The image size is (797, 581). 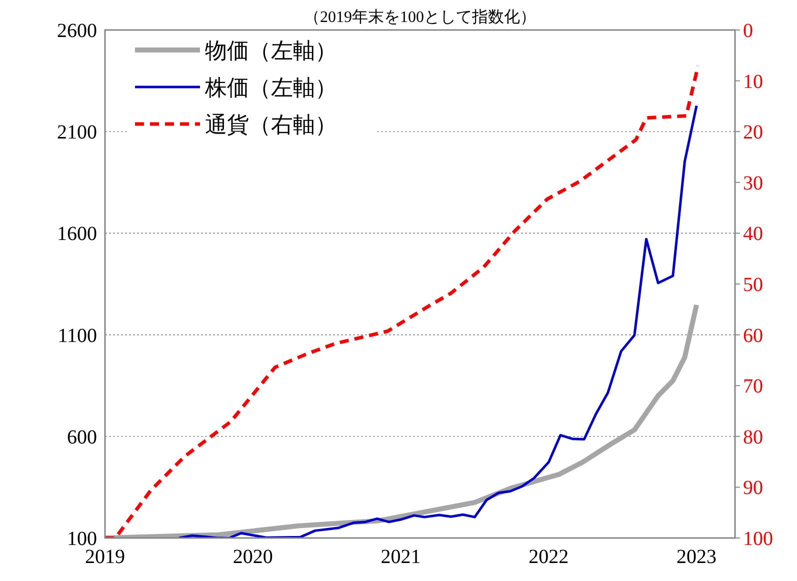 I want to click on y-tick-label: 600, so click(x=82, y=437).